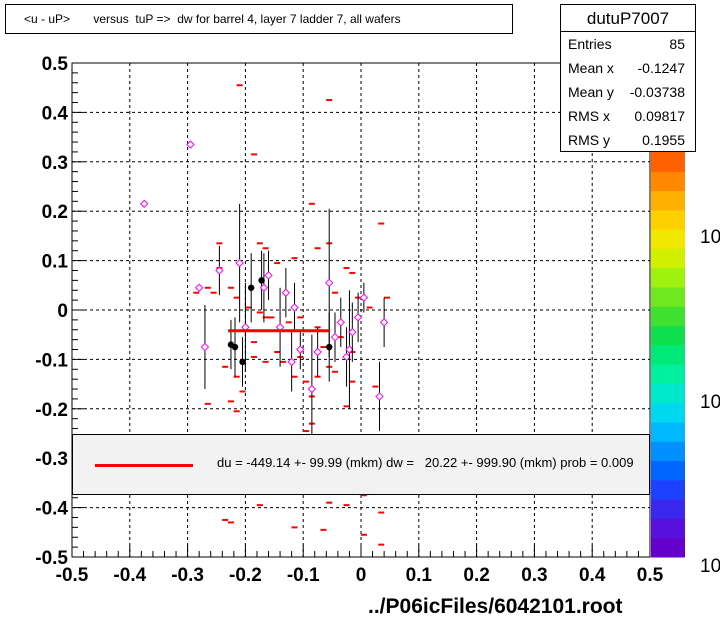  I want to click on y-tick-label: -0.5, so click(51, 558).